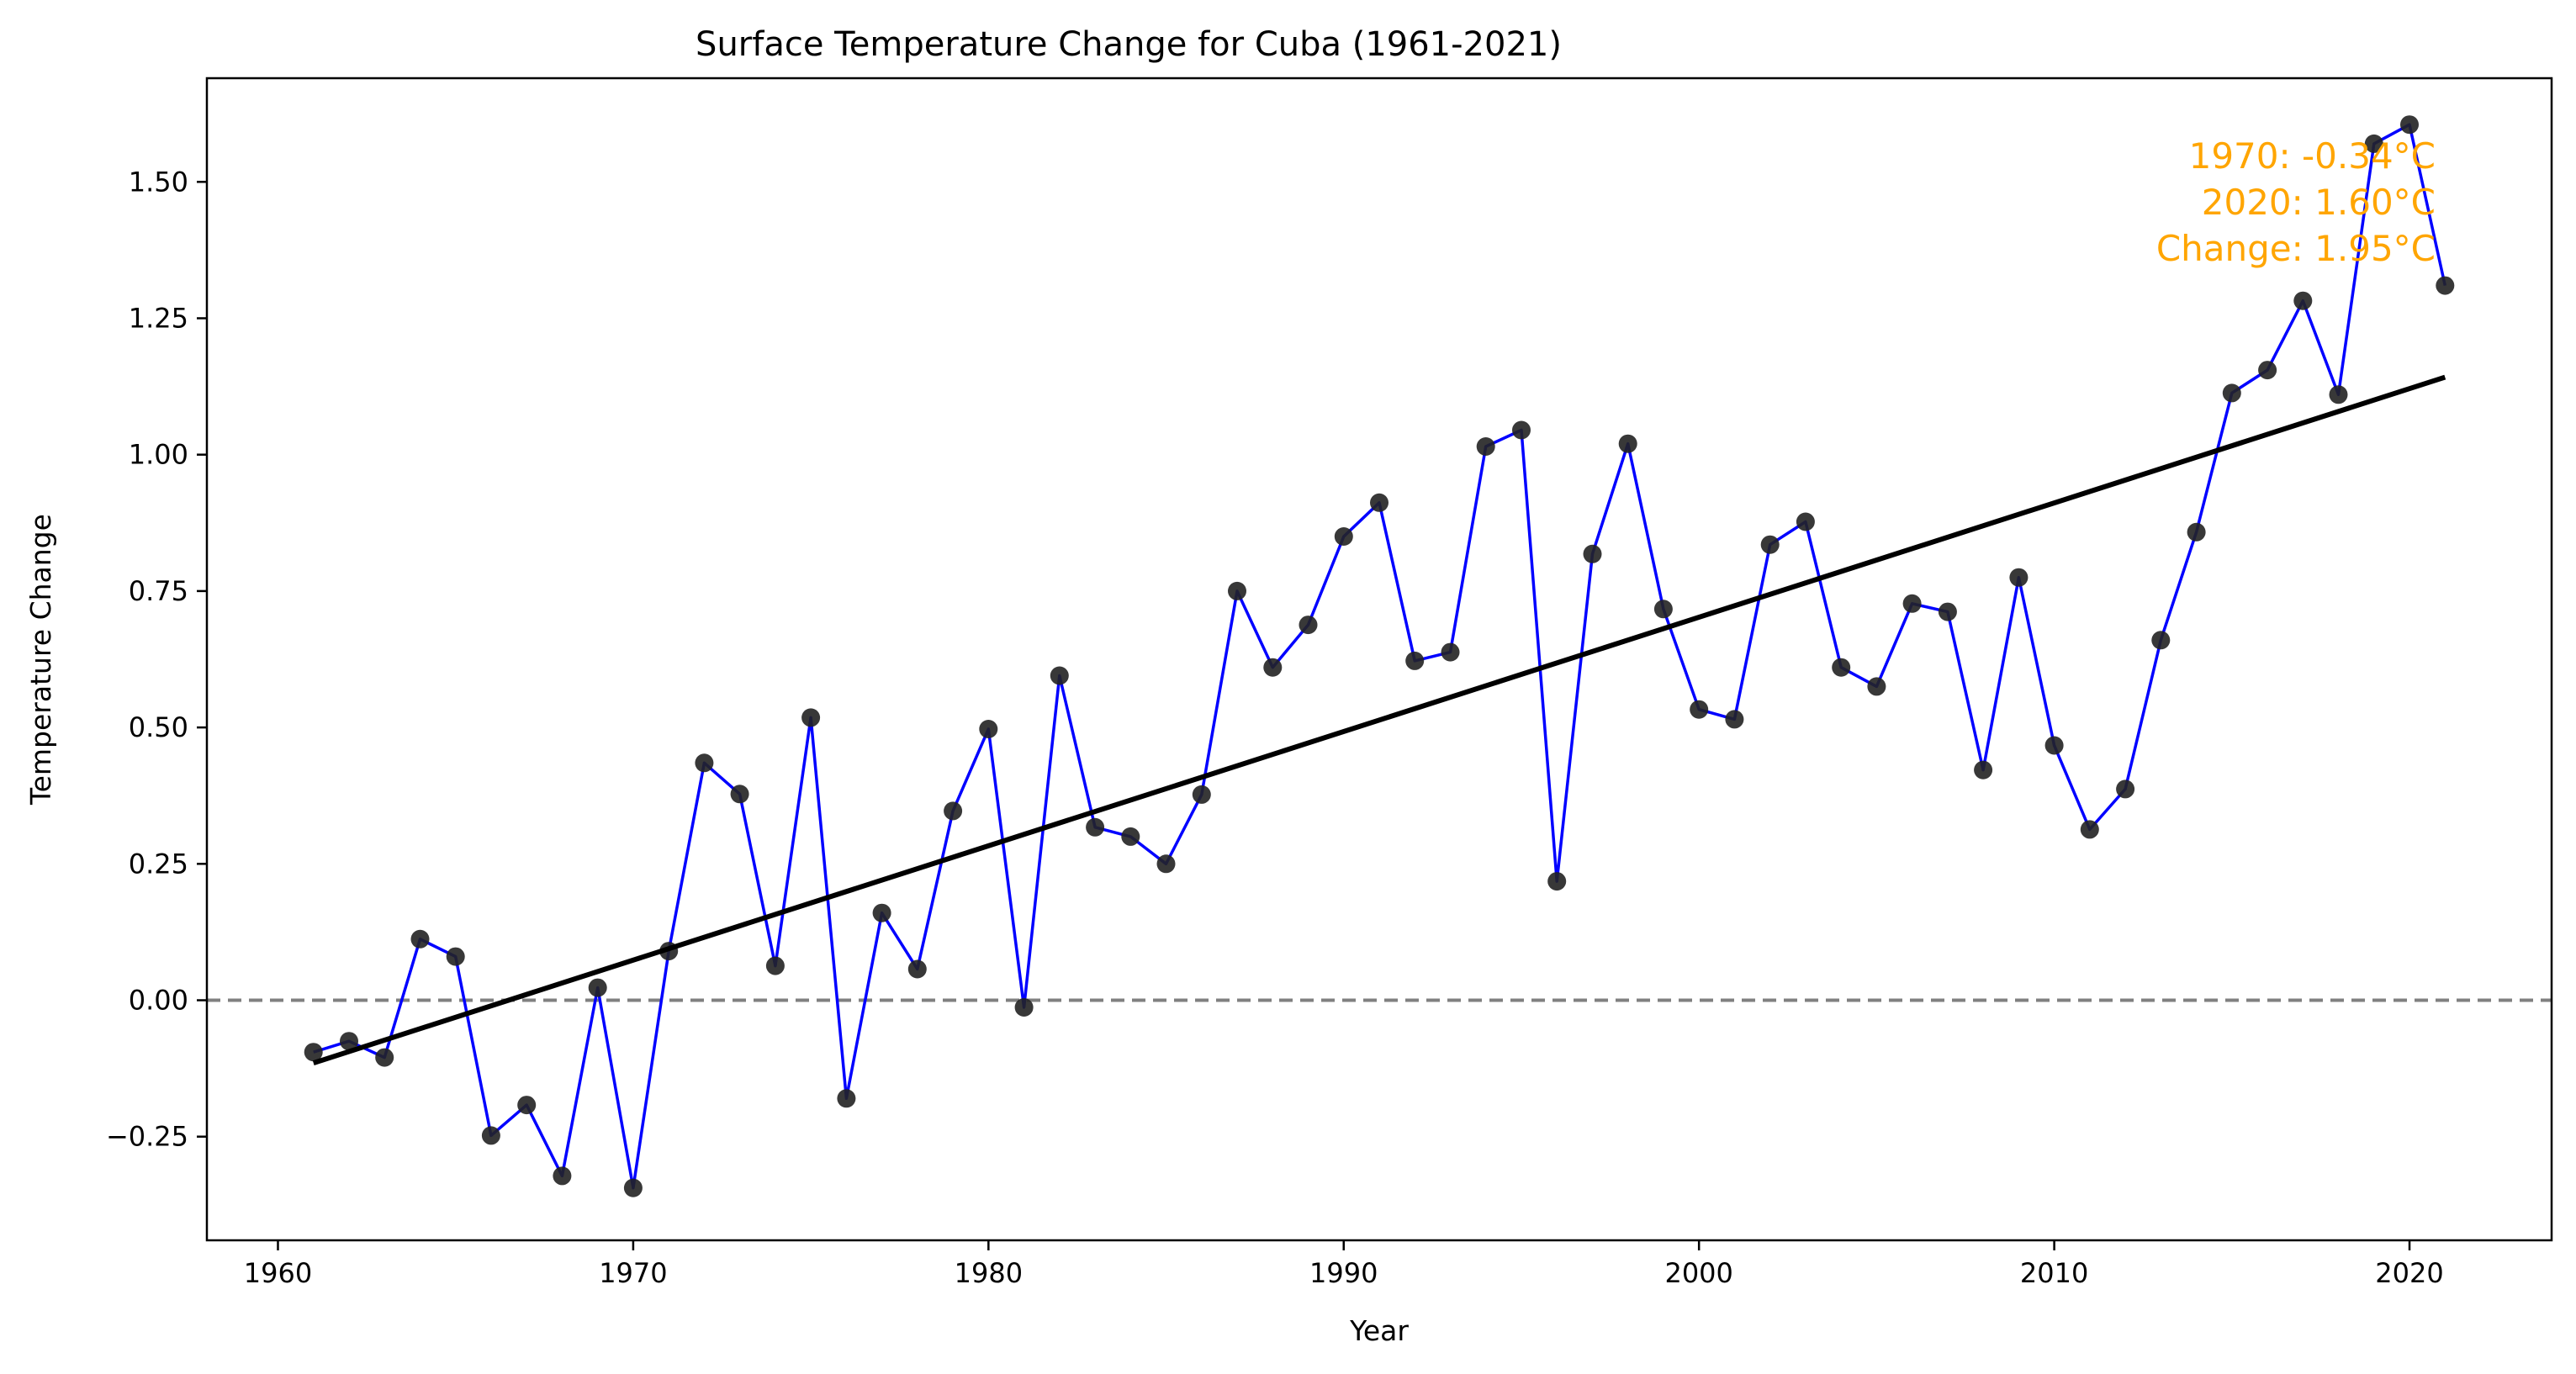  Describe the element at coordinates (158, 182) in the screenshot. I see `y-tick-label-1.50: 1.50` at that location.